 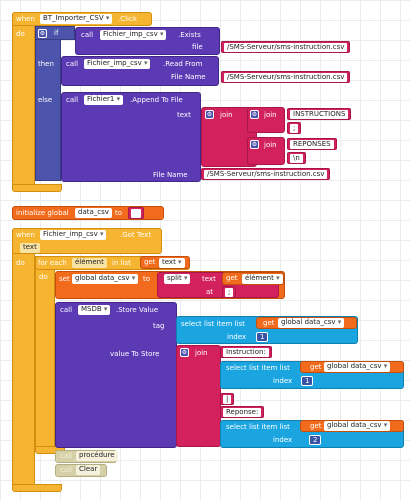 I want to click on get-text-dropdown: text, so click(x=172, y=263).